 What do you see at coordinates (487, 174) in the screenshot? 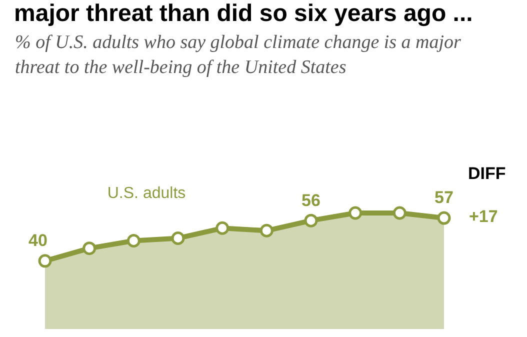
I see `text: DIFF` at bounding box center [487, 174].